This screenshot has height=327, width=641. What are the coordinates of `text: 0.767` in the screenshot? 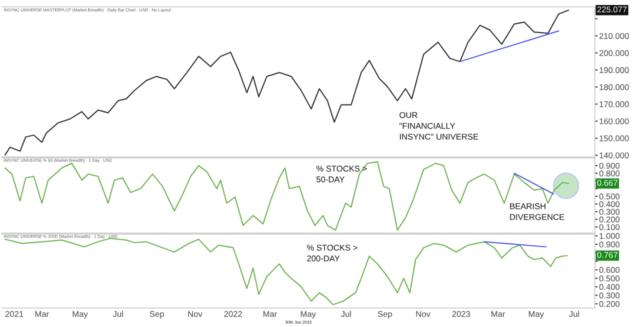 It's located at (607, 255).